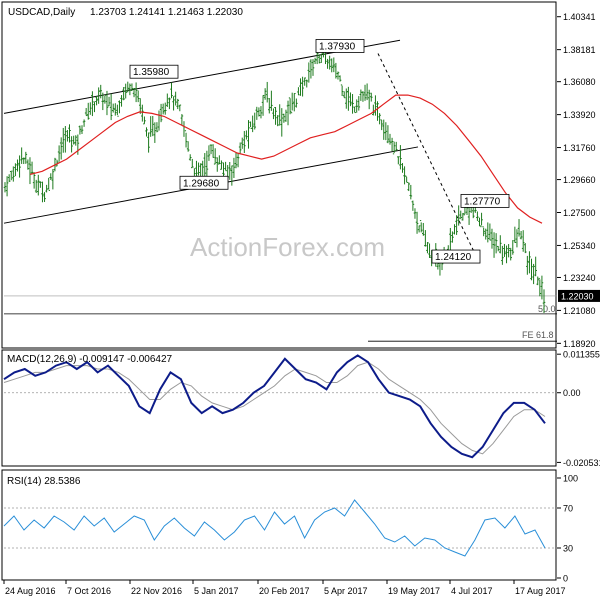 This screenshot has height=600, width=600. I want to click on price-tick-label: 1.29660, so click(579, 180).